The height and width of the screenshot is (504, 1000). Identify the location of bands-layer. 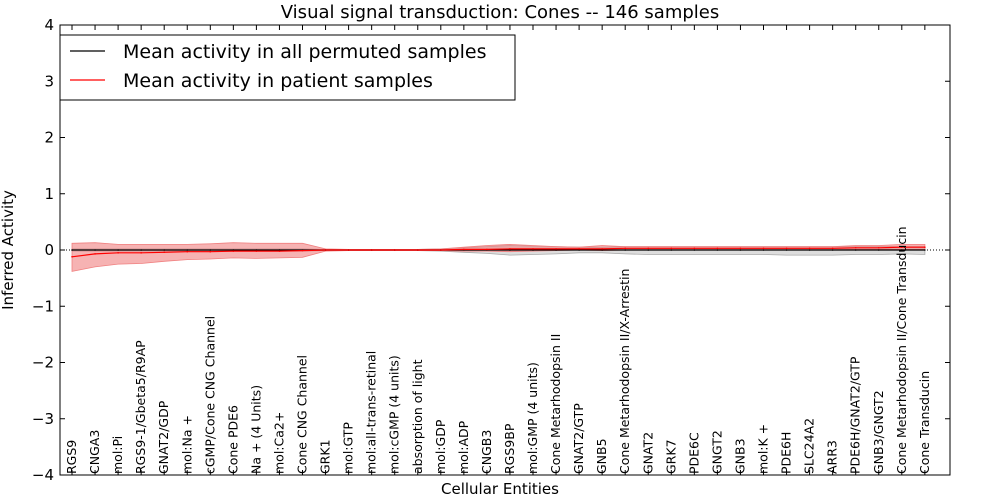
(498, 257).